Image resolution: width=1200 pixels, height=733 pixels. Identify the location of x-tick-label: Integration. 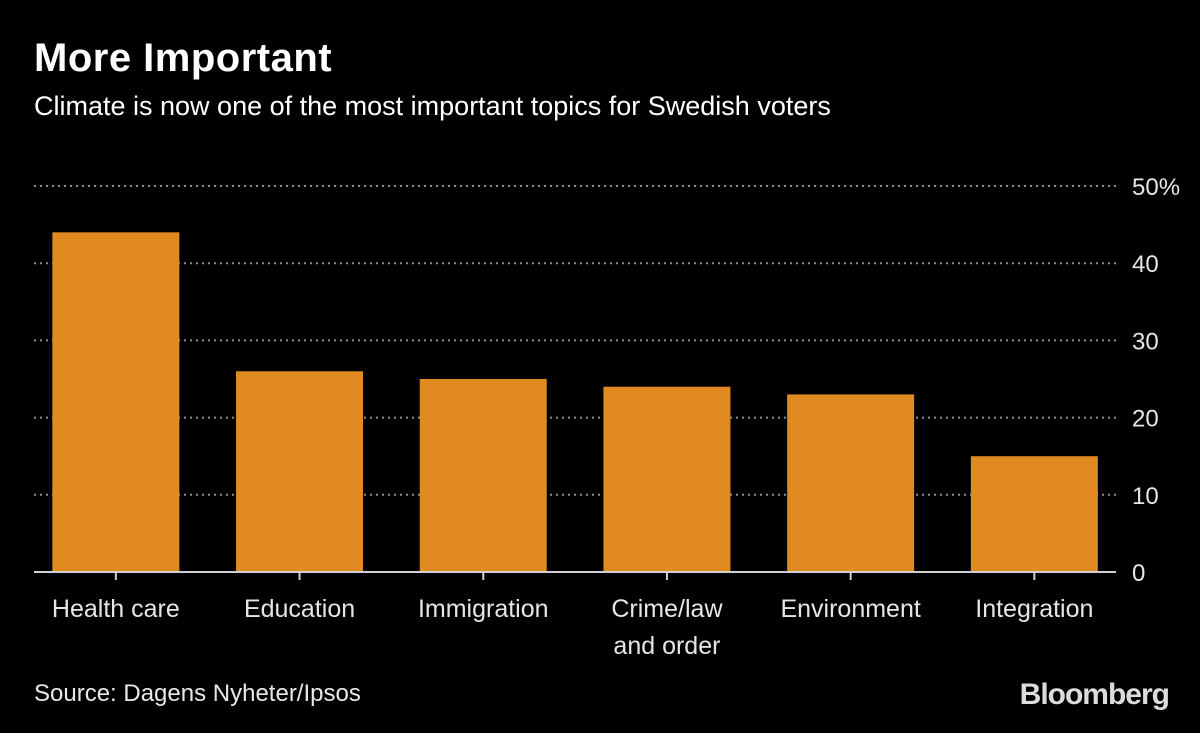
(1034, 609).